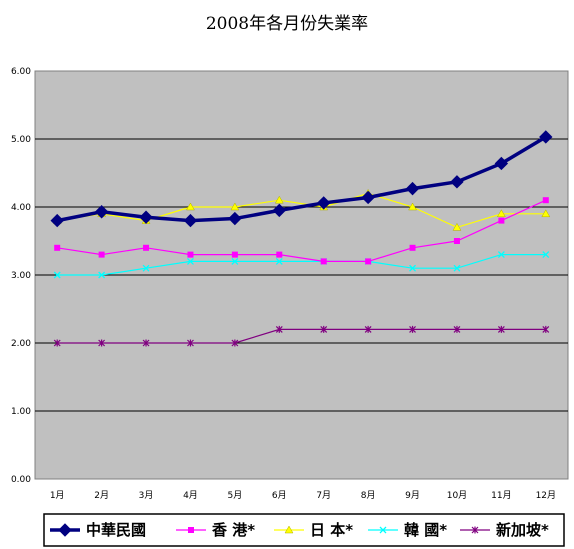 This screenshot has height=549, width=574. I want to click on y-tick-label: 3.00, so click(21, 276).